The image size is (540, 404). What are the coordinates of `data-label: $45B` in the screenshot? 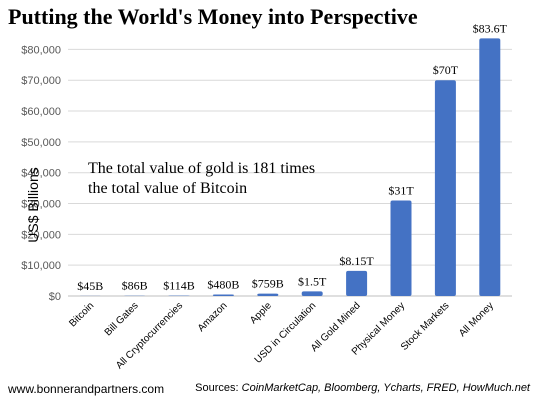 It's located at (90, 286).